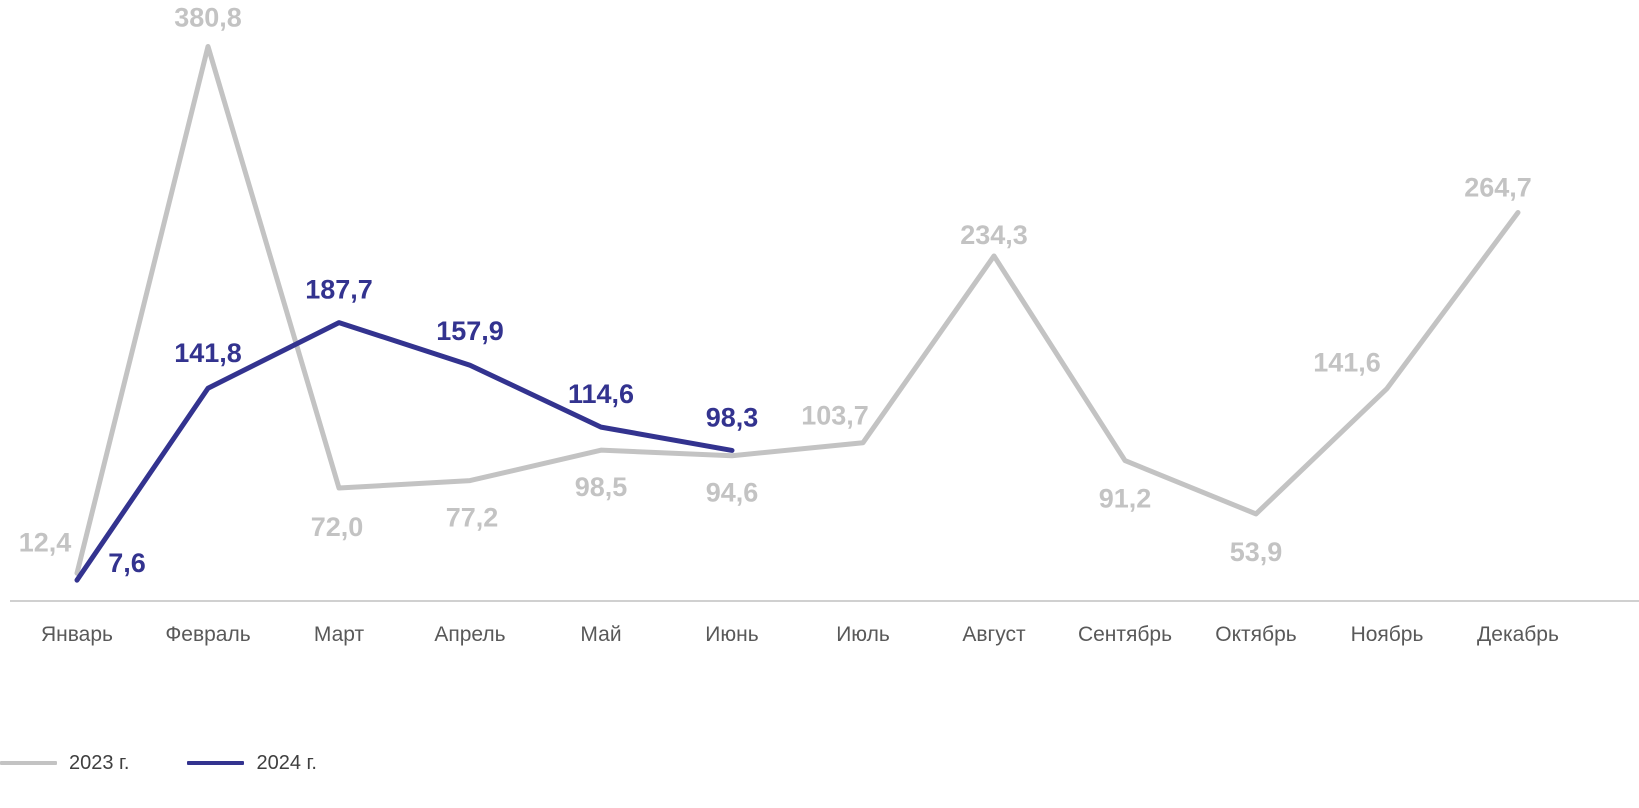  I want to click on legend-swatch-2024, so click(215, 763).